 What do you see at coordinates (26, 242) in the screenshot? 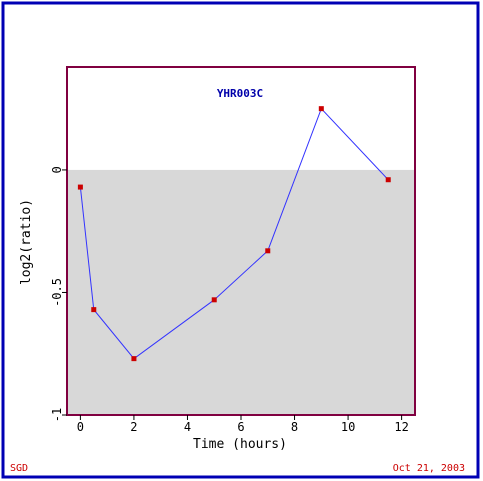
I see `y-axis-label: log2(ratio)` at bounding box center [26, 242].